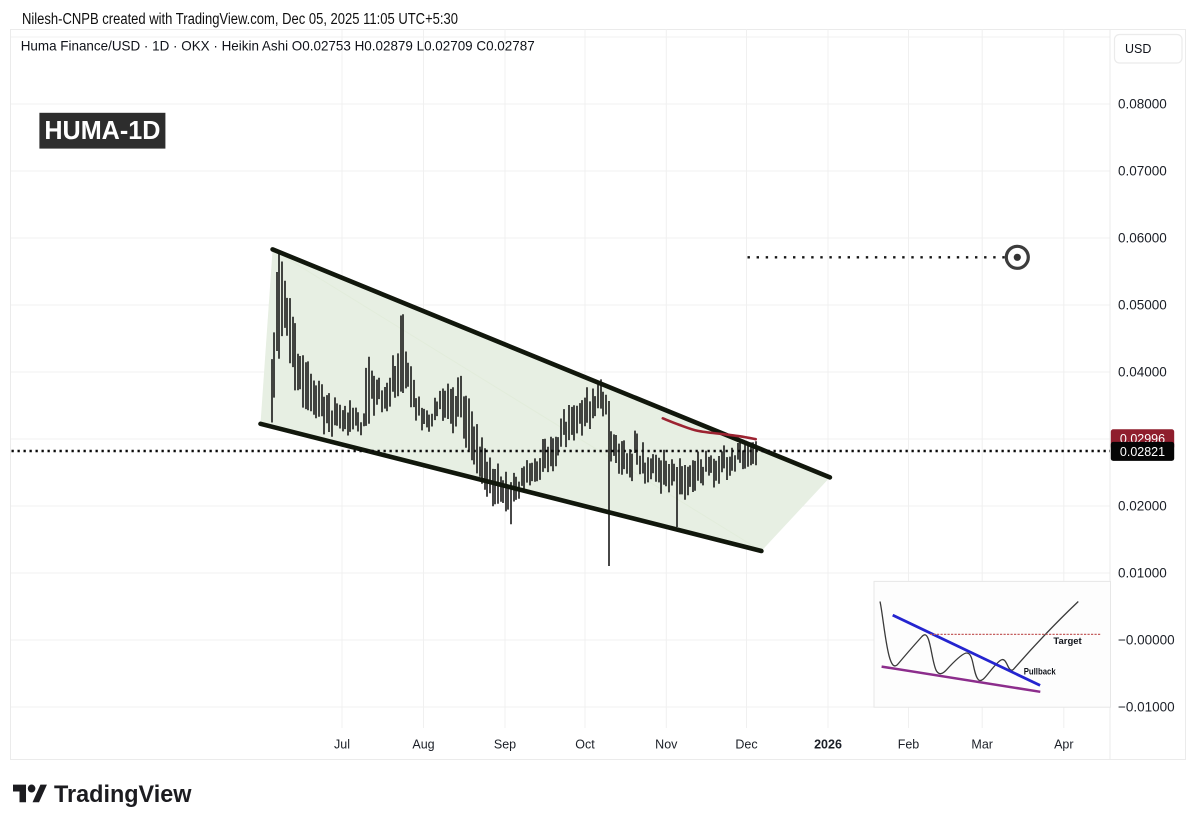 This screenshot has height=828, width=1197. Describe the element at coordinates (1142, 238) in the screenshot. I see `svg-text: 0.06000` at that location.